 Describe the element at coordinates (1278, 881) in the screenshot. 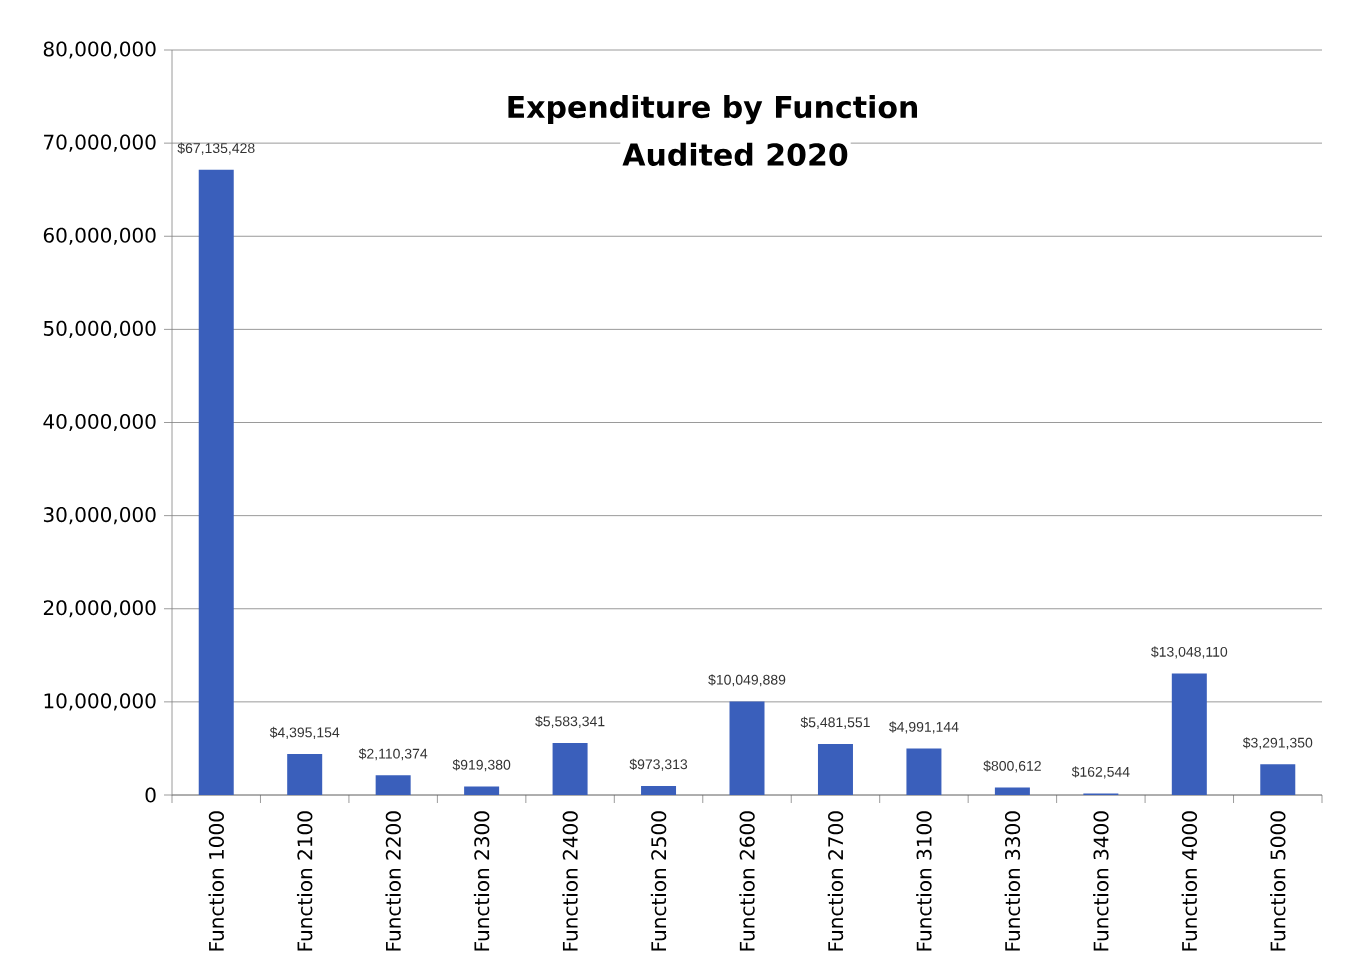

I see `x-tick-label: Function 5000` at that location.